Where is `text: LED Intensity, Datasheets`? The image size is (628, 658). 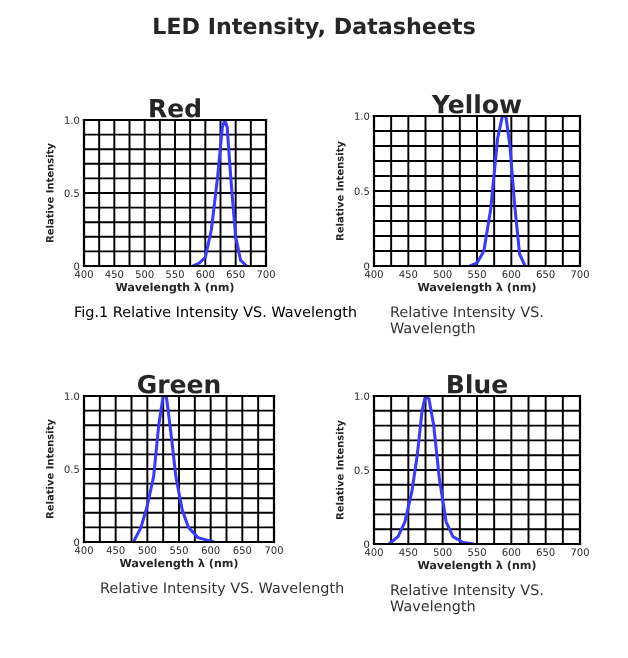 text: LED Intensity, Datasheets is located at coordinates (314, 28).